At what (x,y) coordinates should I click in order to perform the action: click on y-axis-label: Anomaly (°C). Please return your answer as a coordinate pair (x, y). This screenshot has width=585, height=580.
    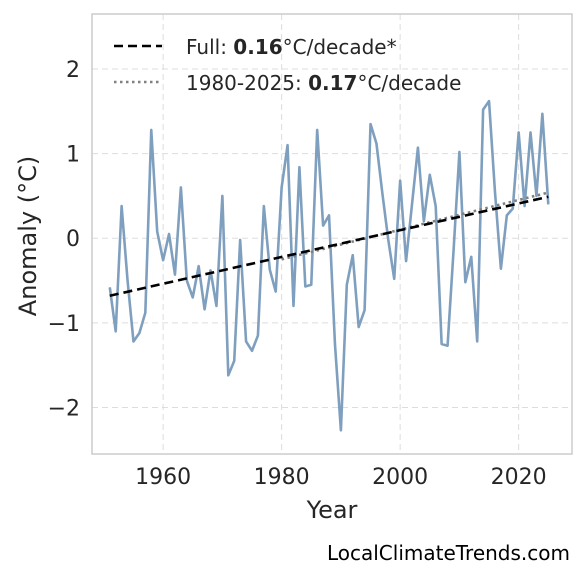
    Looking at the image, I should click on (28, 236).